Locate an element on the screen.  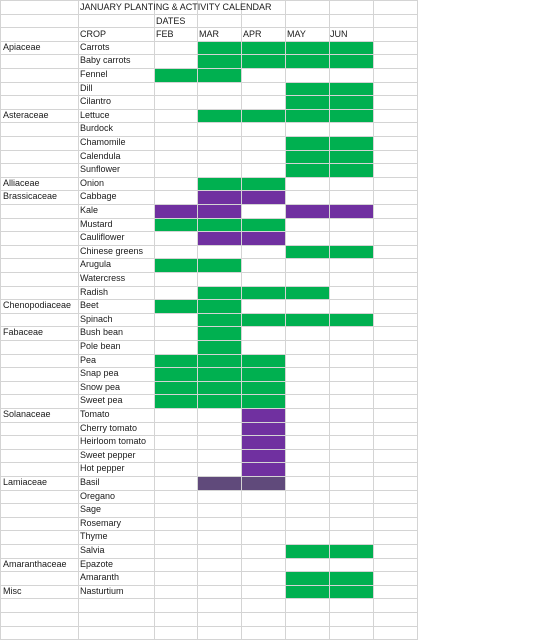
plant-family-label: Alliaceae is located at coordinates (21, 182).